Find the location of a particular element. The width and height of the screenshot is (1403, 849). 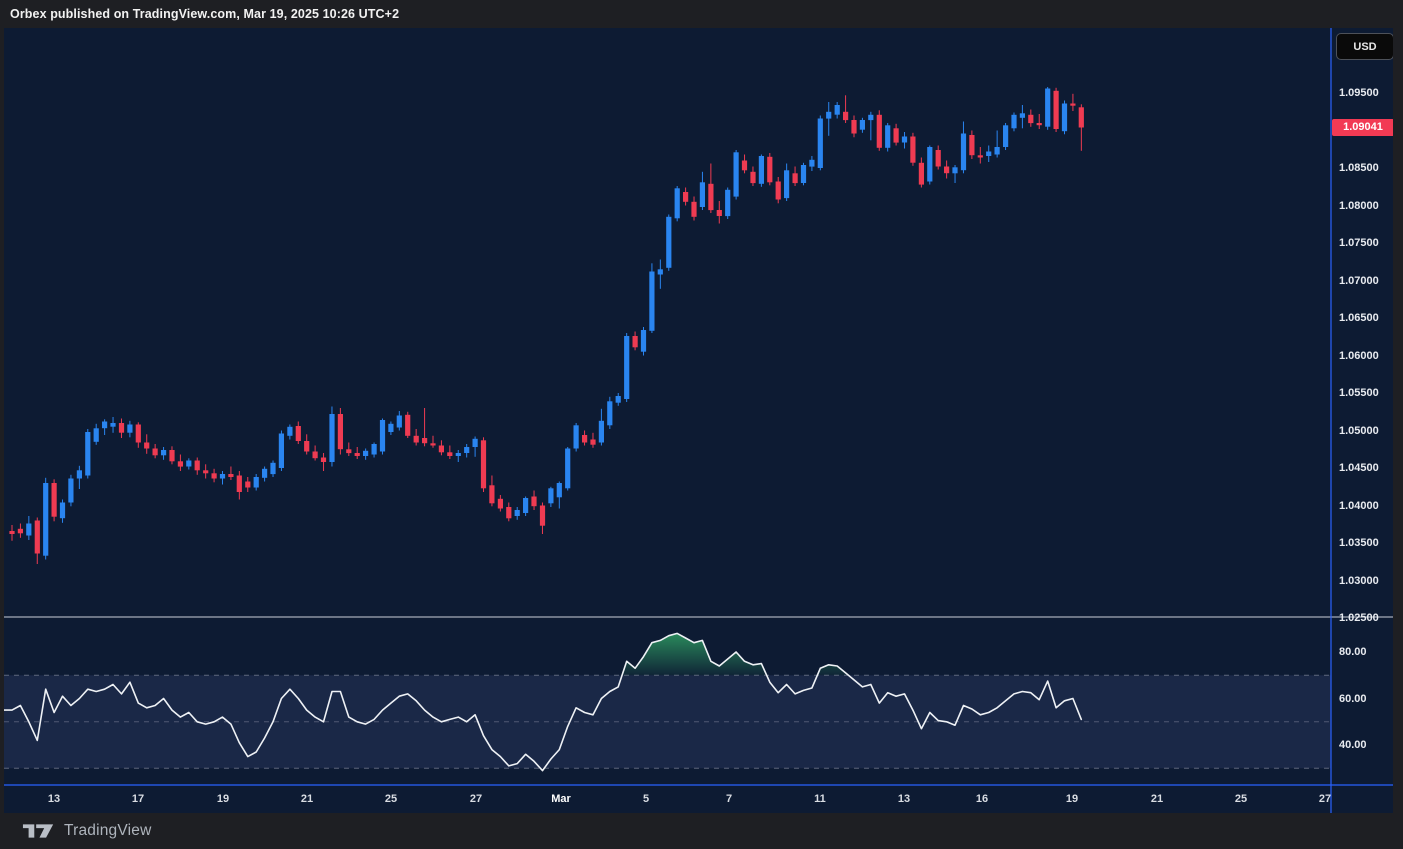

time-tick: 7 is located at coordinates (729, 799).